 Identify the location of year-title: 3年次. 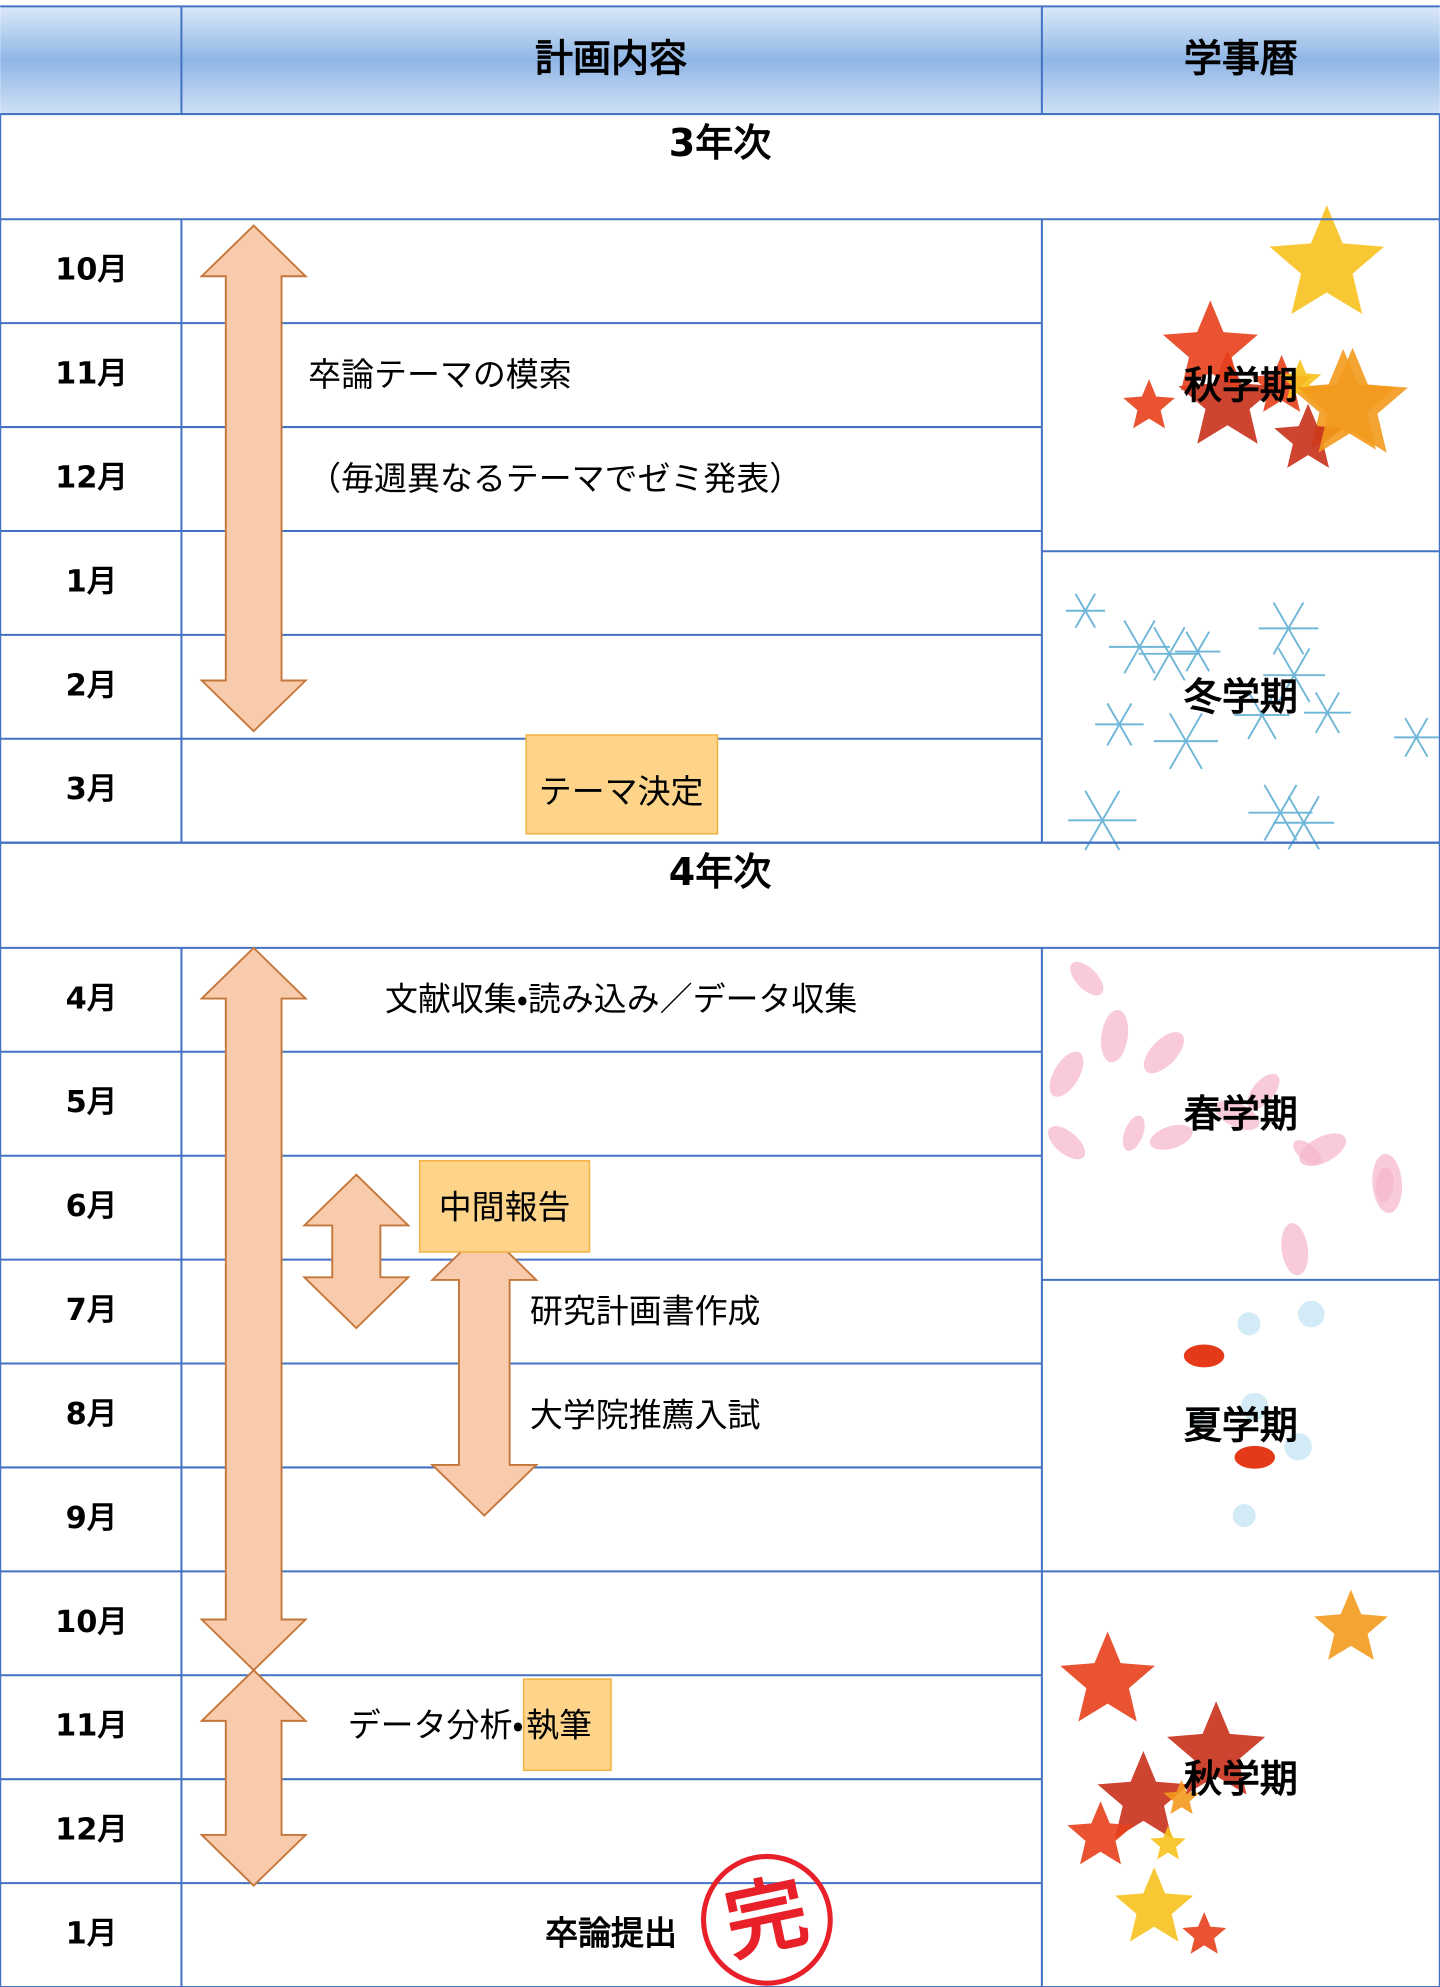
(720, 143).